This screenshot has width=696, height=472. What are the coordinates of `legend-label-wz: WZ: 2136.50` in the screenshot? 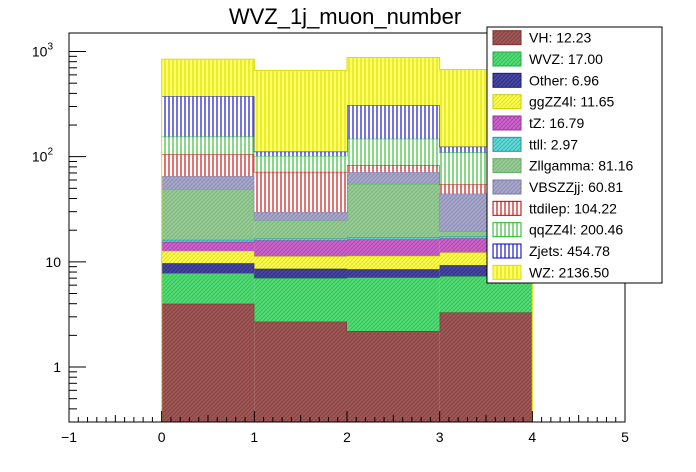 It's located at (569, 272).